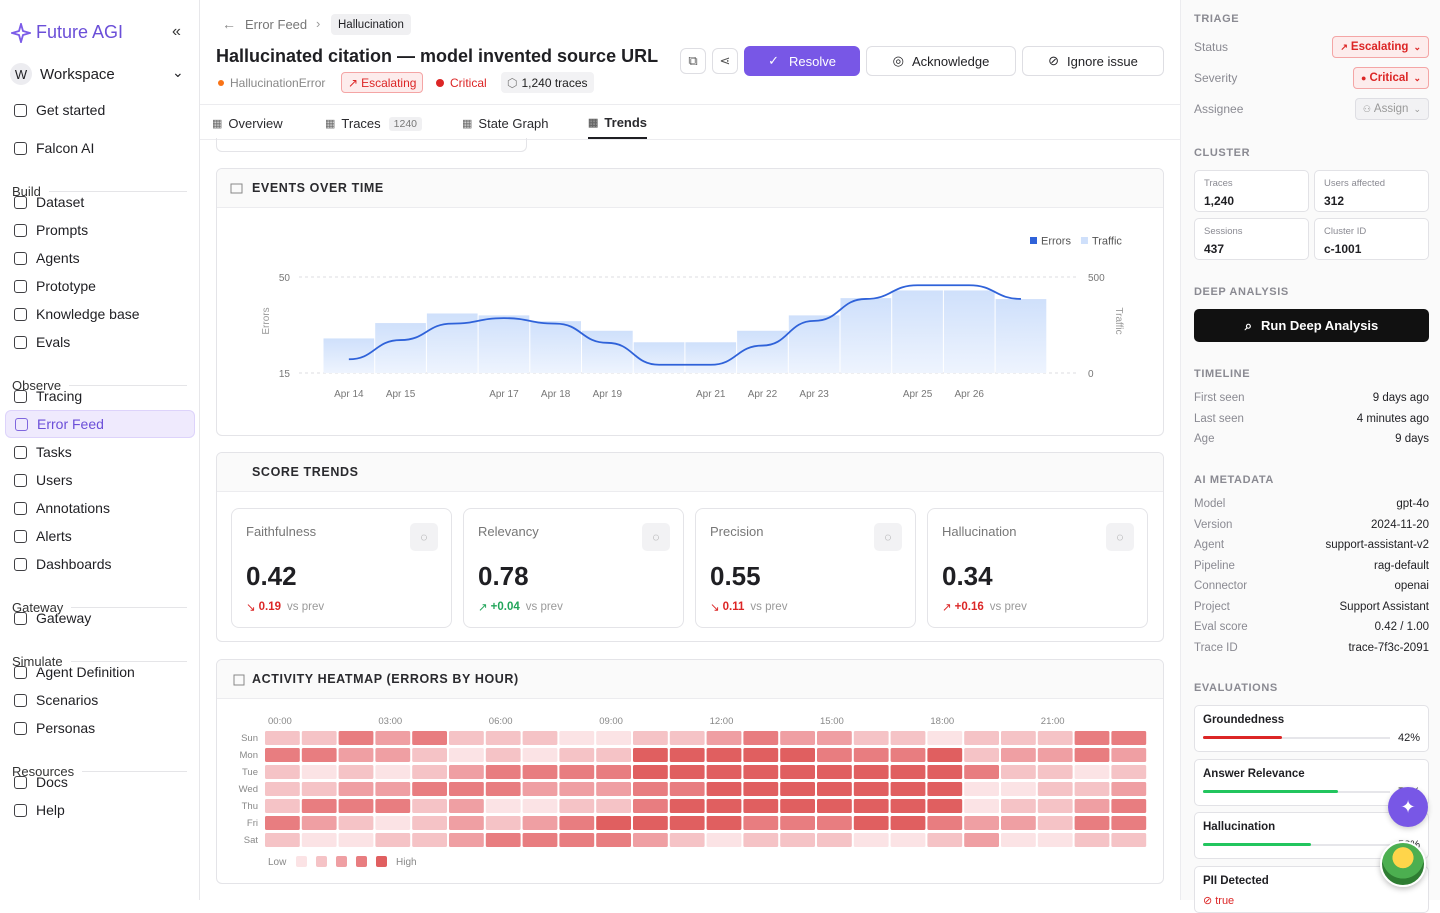 The image size is (1440, 913). I want to click on nav-item: Evals, so click(100, 342).